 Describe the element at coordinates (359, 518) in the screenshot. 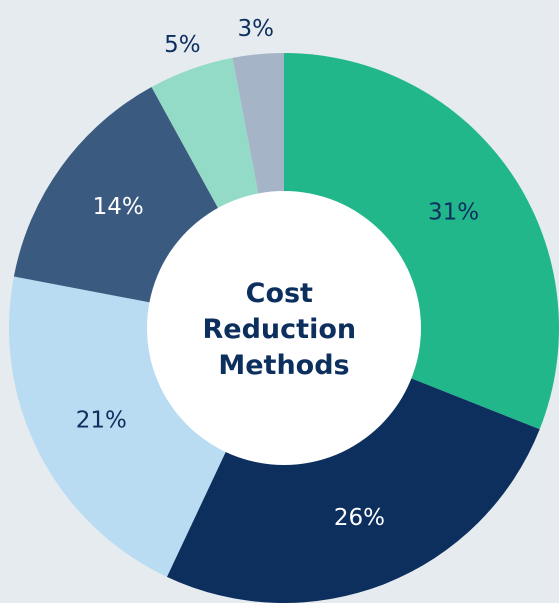

I see `data-label: 26%` at that location.